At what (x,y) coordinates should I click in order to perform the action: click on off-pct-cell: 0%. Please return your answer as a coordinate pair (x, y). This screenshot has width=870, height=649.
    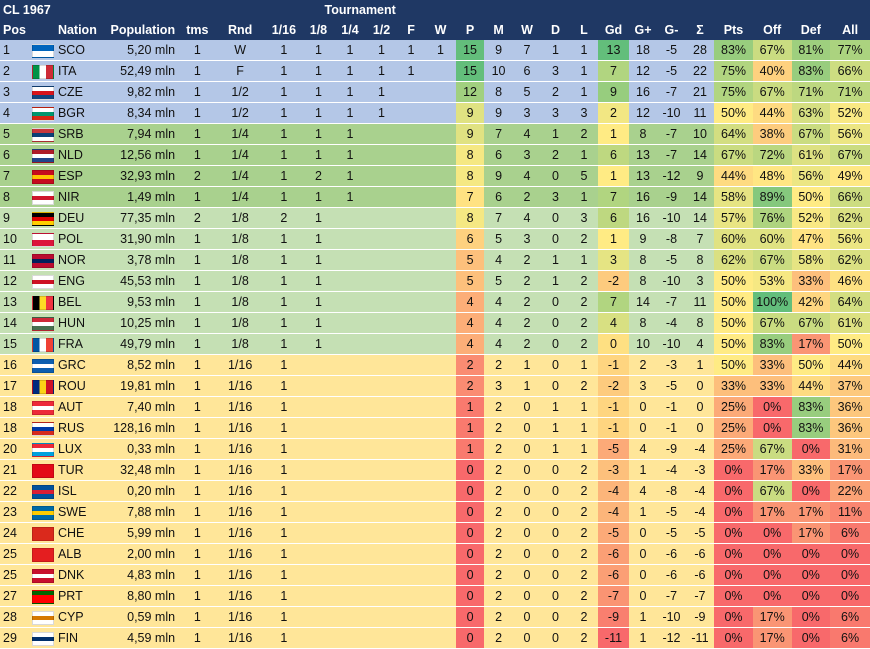
    Looking at the image, I should click on (772, 575).